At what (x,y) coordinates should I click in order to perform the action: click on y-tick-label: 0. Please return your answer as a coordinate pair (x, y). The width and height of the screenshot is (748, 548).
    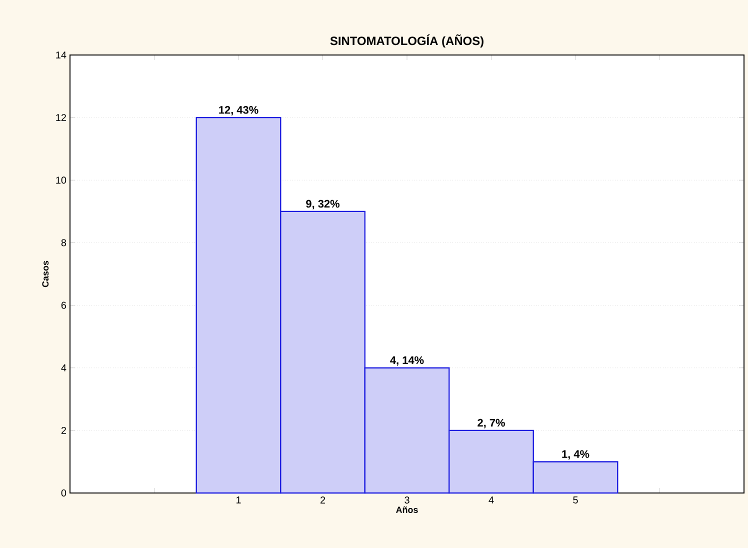
    Looking at the image, I should click on (63, 493).